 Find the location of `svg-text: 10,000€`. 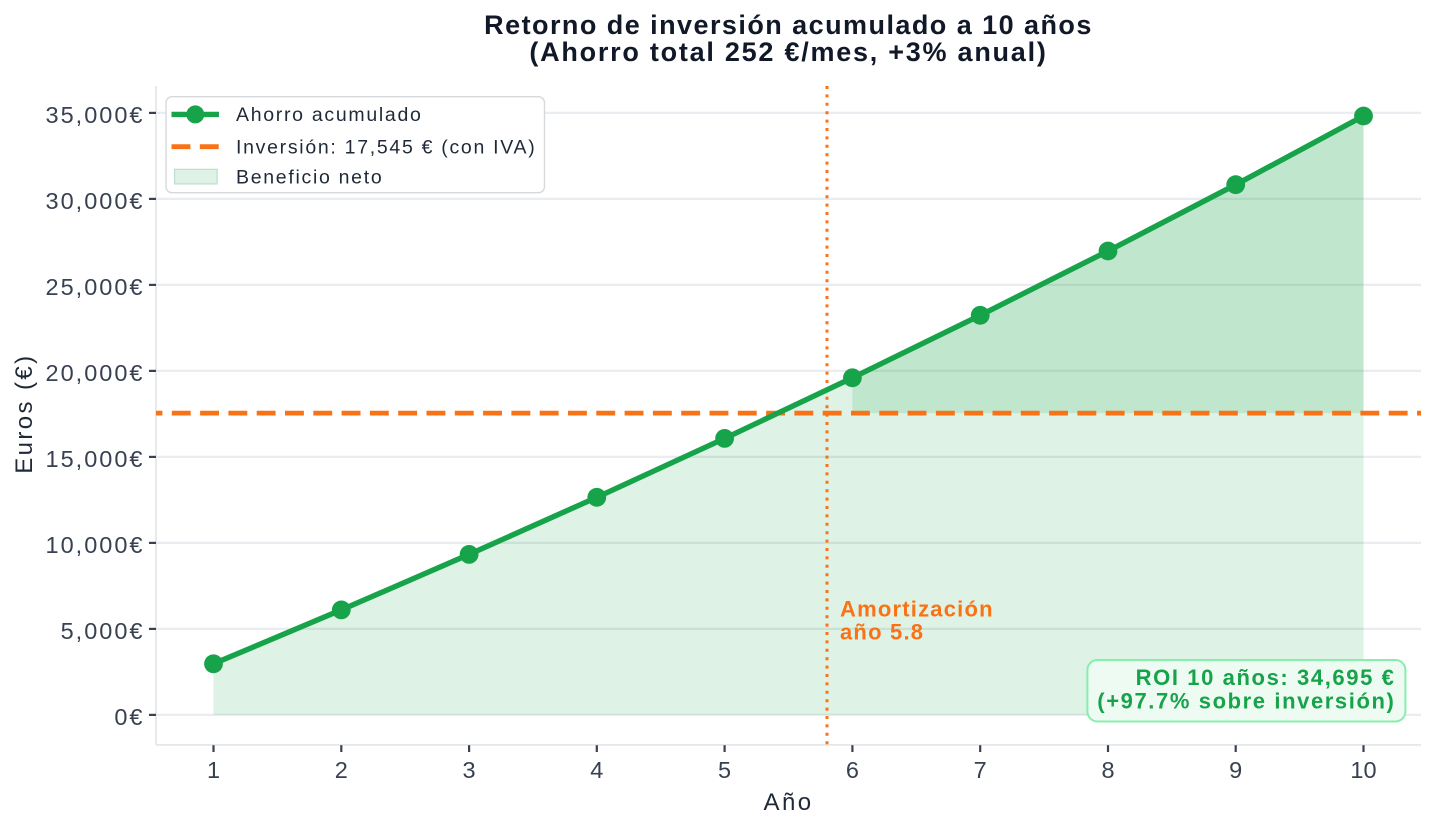

svg-text: 10,000€ is located at coordinates (95, 545).